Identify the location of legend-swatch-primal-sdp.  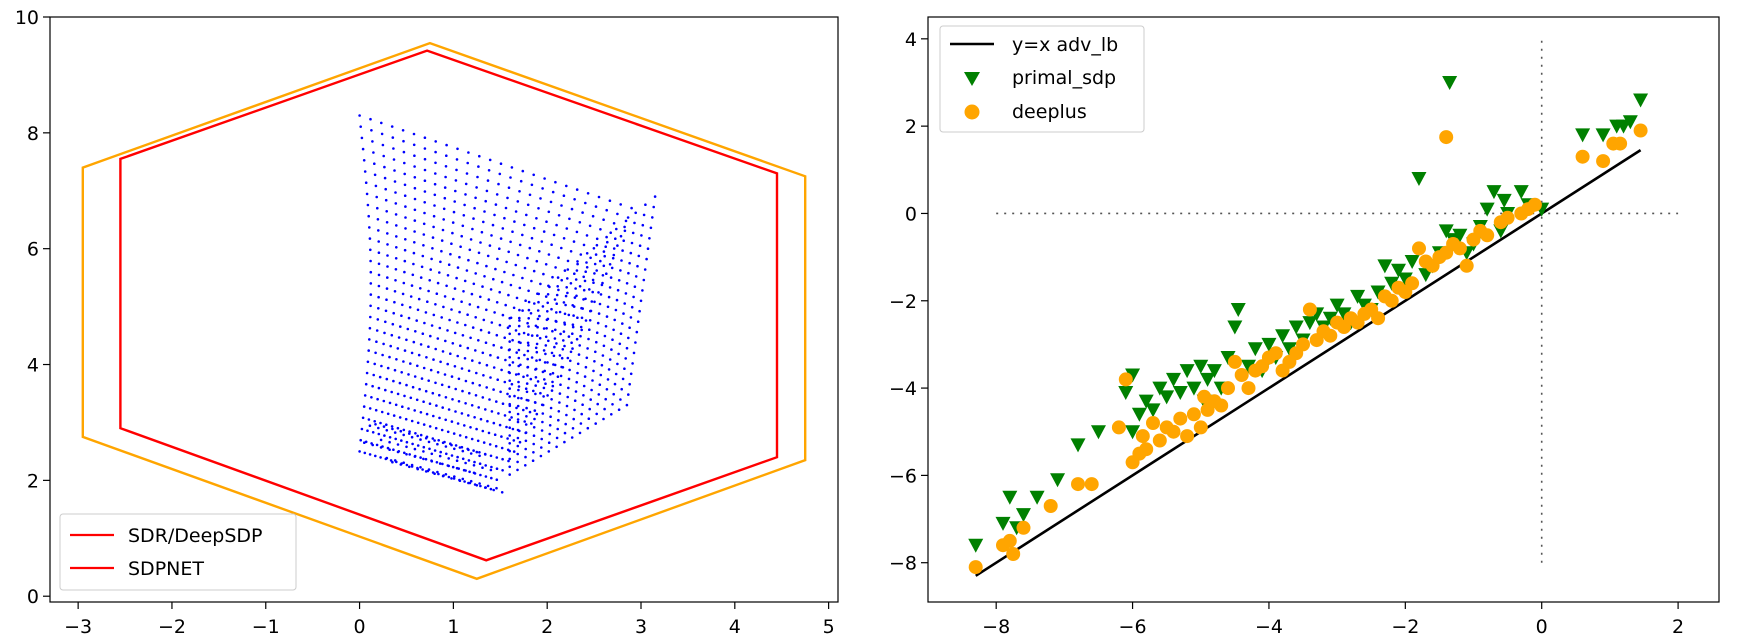
(972, 79).